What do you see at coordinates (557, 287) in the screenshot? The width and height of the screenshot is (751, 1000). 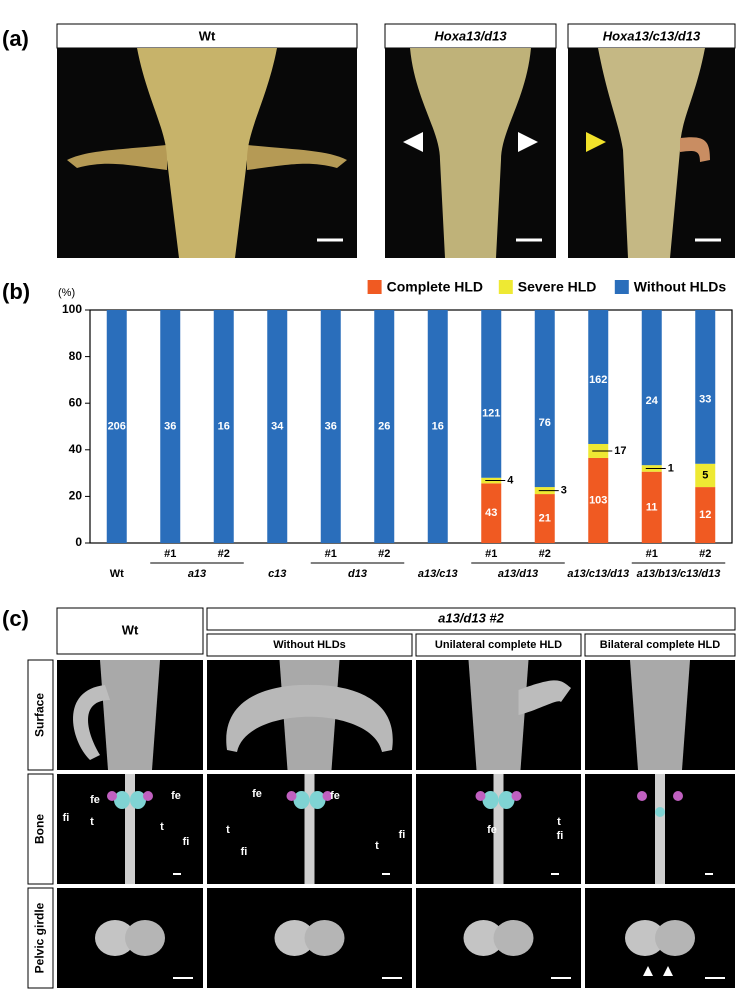 I see `legend-label: Severe HLD` at bounding box center [557, 287].